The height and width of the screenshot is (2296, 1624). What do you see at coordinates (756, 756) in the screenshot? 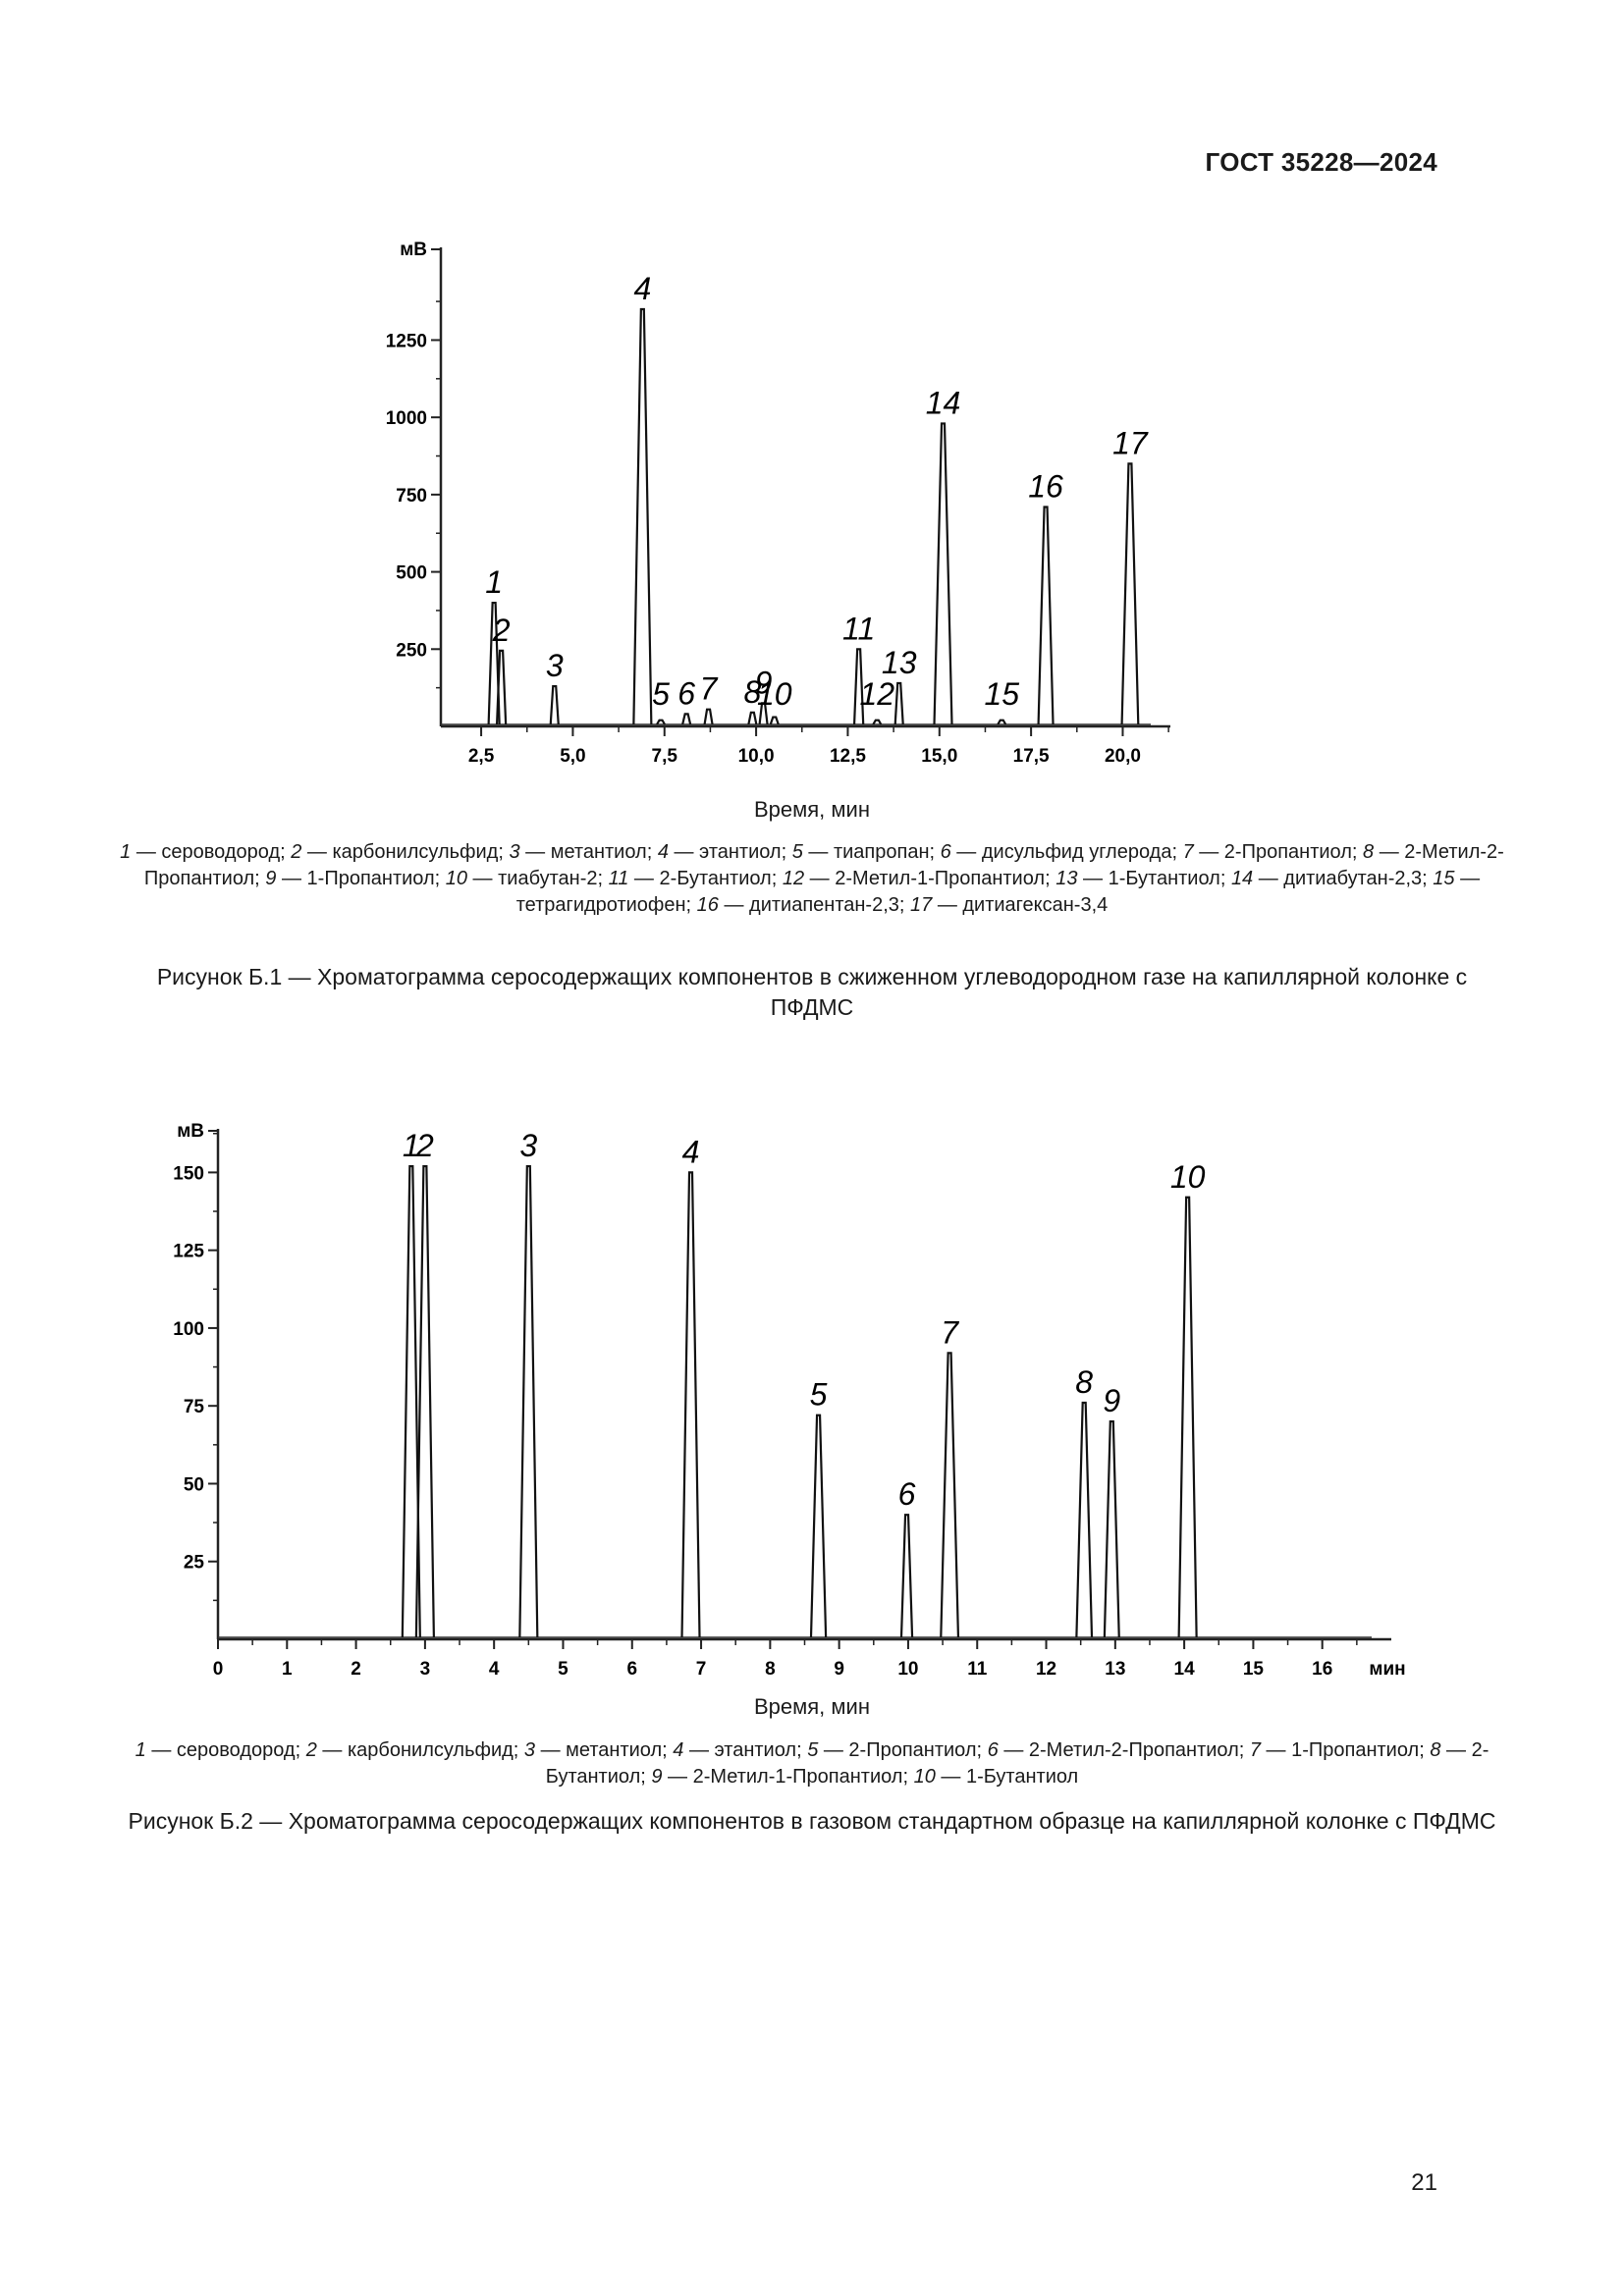
I see `x-tick-label: 10,0` at bounding box center [756, 756].